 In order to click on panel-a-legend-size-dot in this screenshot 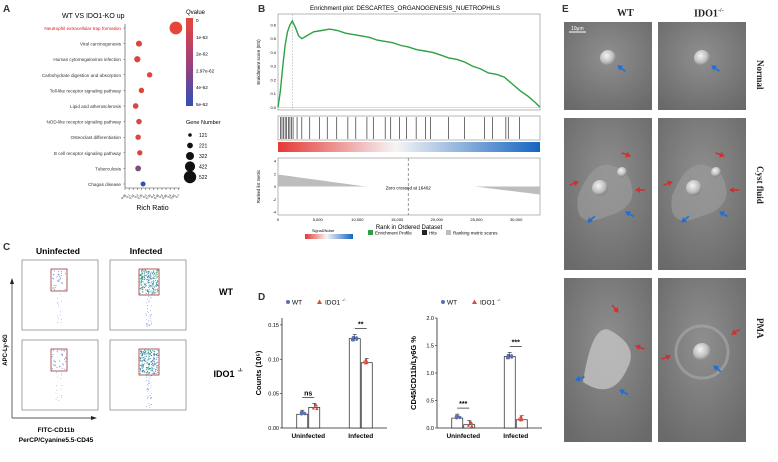, I will do `click(190, 177)`.